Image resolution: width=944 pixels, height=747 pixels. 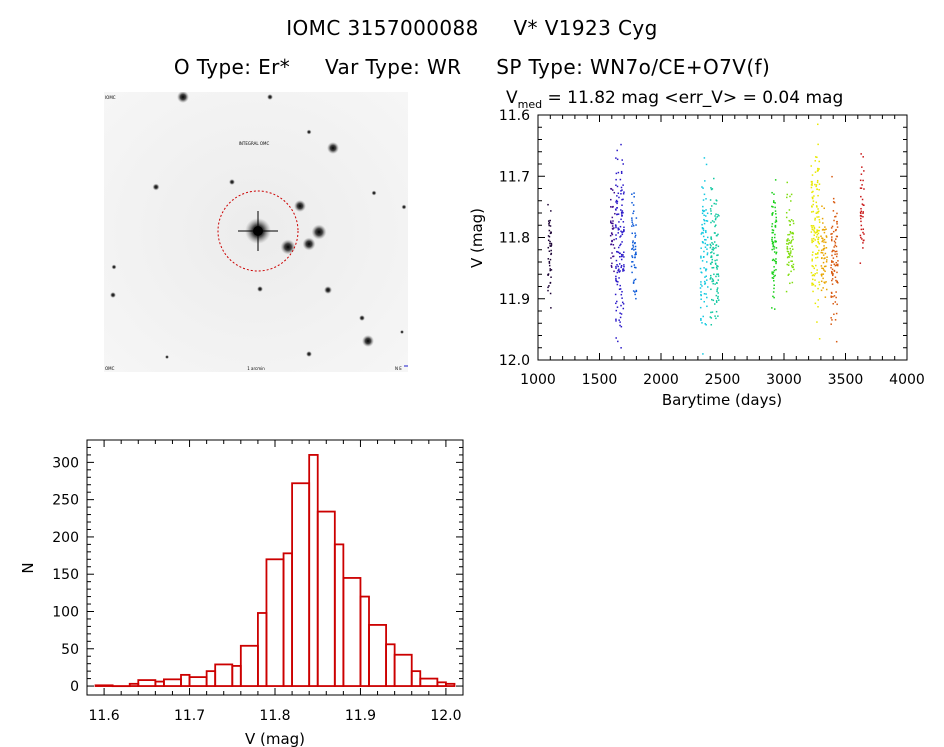 I want to click on histogram-bar, so click(x=262, y=649).